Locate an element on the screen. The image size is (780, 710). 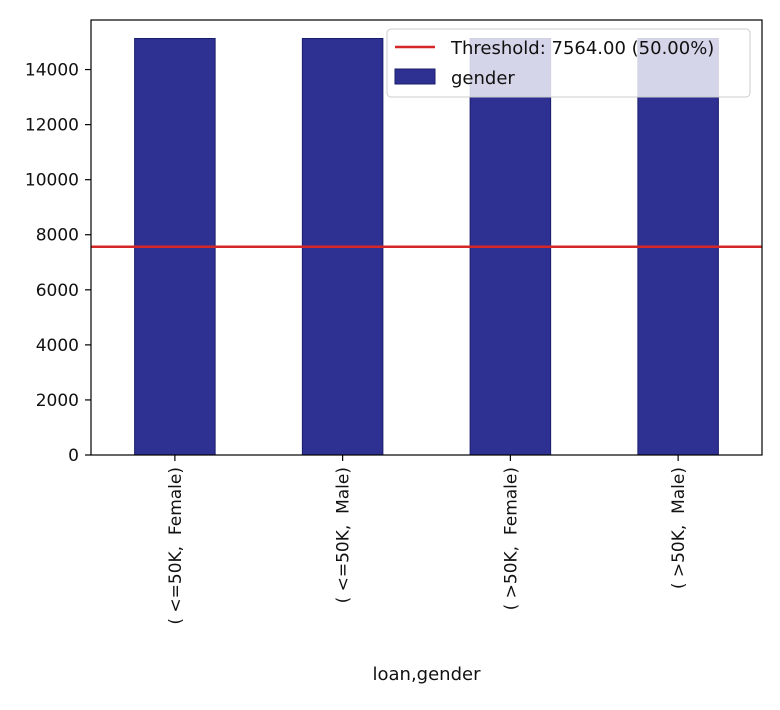
legend-threshold-label: Threshold: 7564.00 (50.00%) is located at coordinates (582, 48).